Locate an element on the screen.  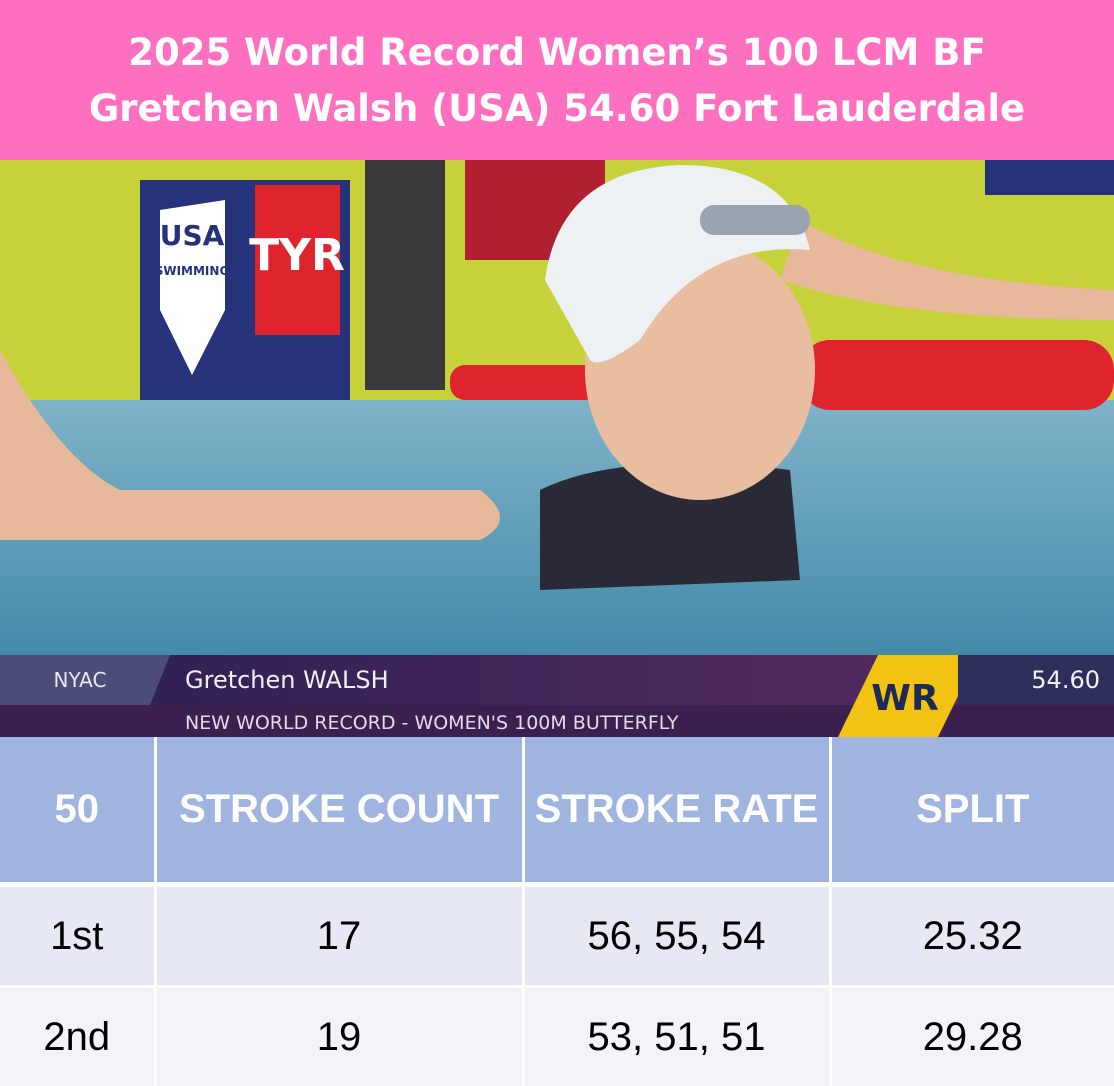
table-cell: 19 is located at coordinates (339, 1036).